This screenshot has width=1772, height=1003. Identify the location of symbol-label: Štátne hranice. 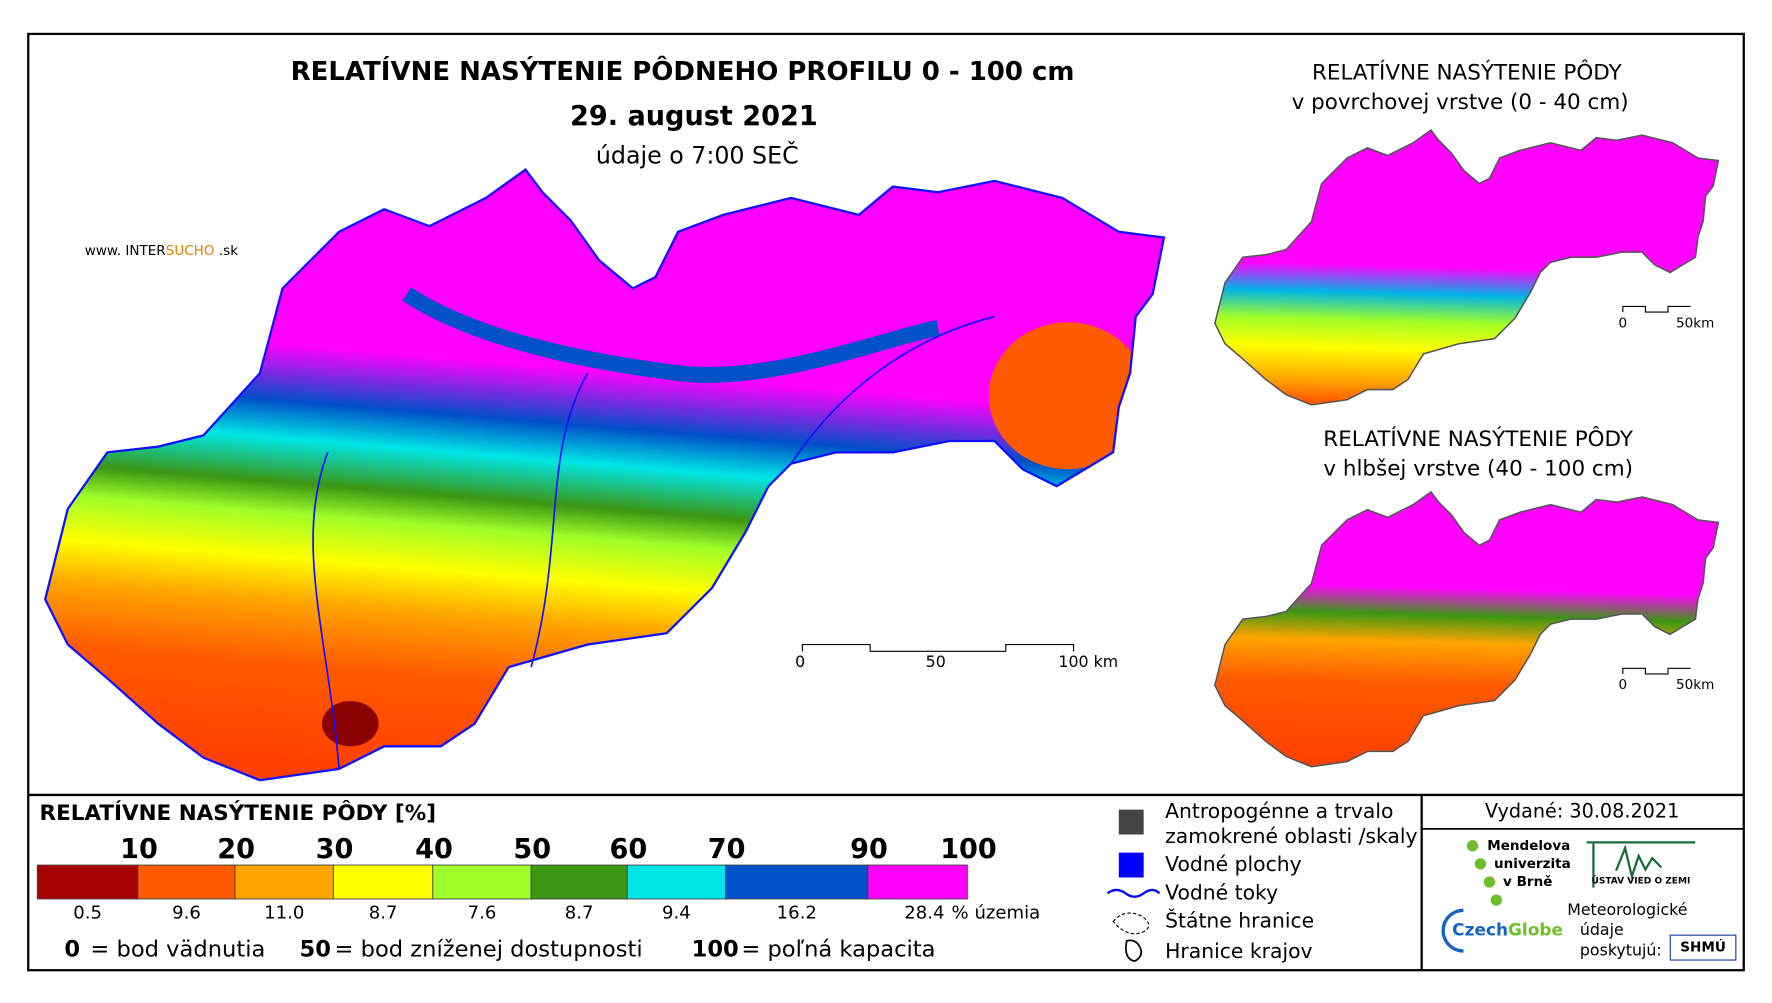
(1239, 920).